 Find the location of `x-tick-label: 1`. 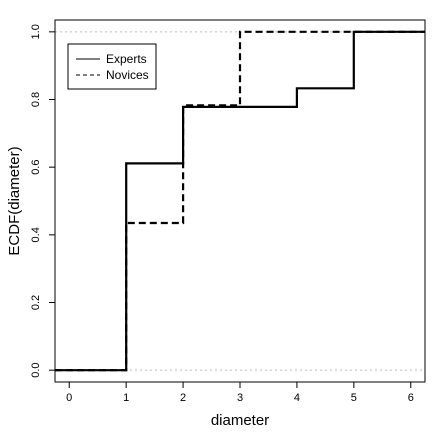

x-tick-label: 1 is located at coordinates (126, 398).